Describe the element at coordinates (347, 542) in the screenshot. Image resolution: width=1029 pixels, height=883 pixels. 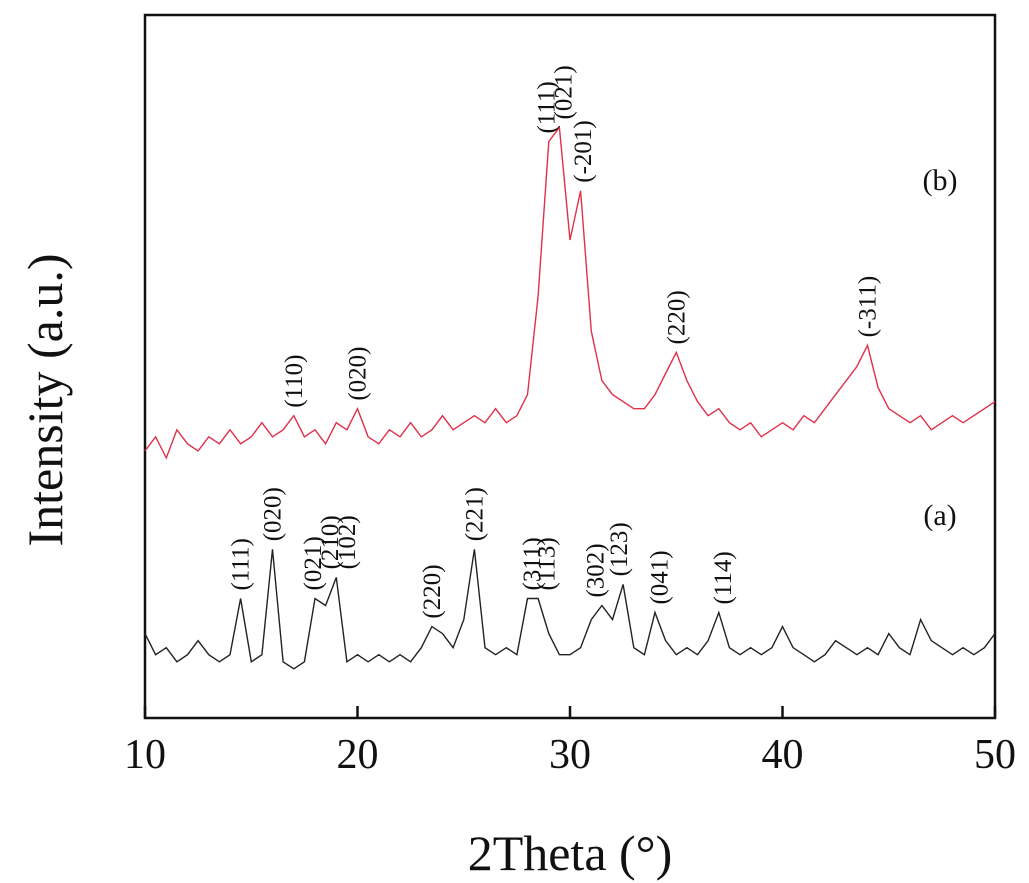
I see `peak-label: (102)` at that location.